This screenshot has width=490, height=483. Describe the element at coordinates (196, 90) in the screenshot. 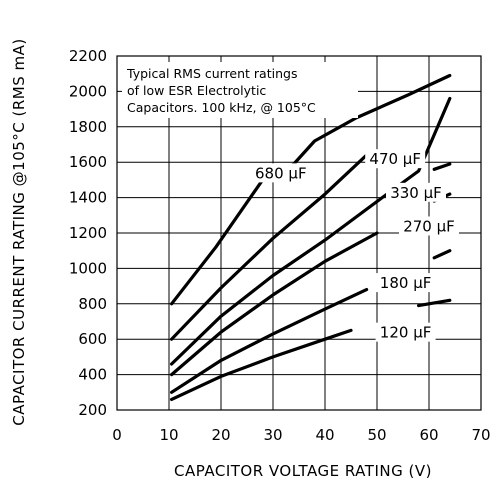

I see `annotation-line-2: of low ESR Electrolytic` at that location.